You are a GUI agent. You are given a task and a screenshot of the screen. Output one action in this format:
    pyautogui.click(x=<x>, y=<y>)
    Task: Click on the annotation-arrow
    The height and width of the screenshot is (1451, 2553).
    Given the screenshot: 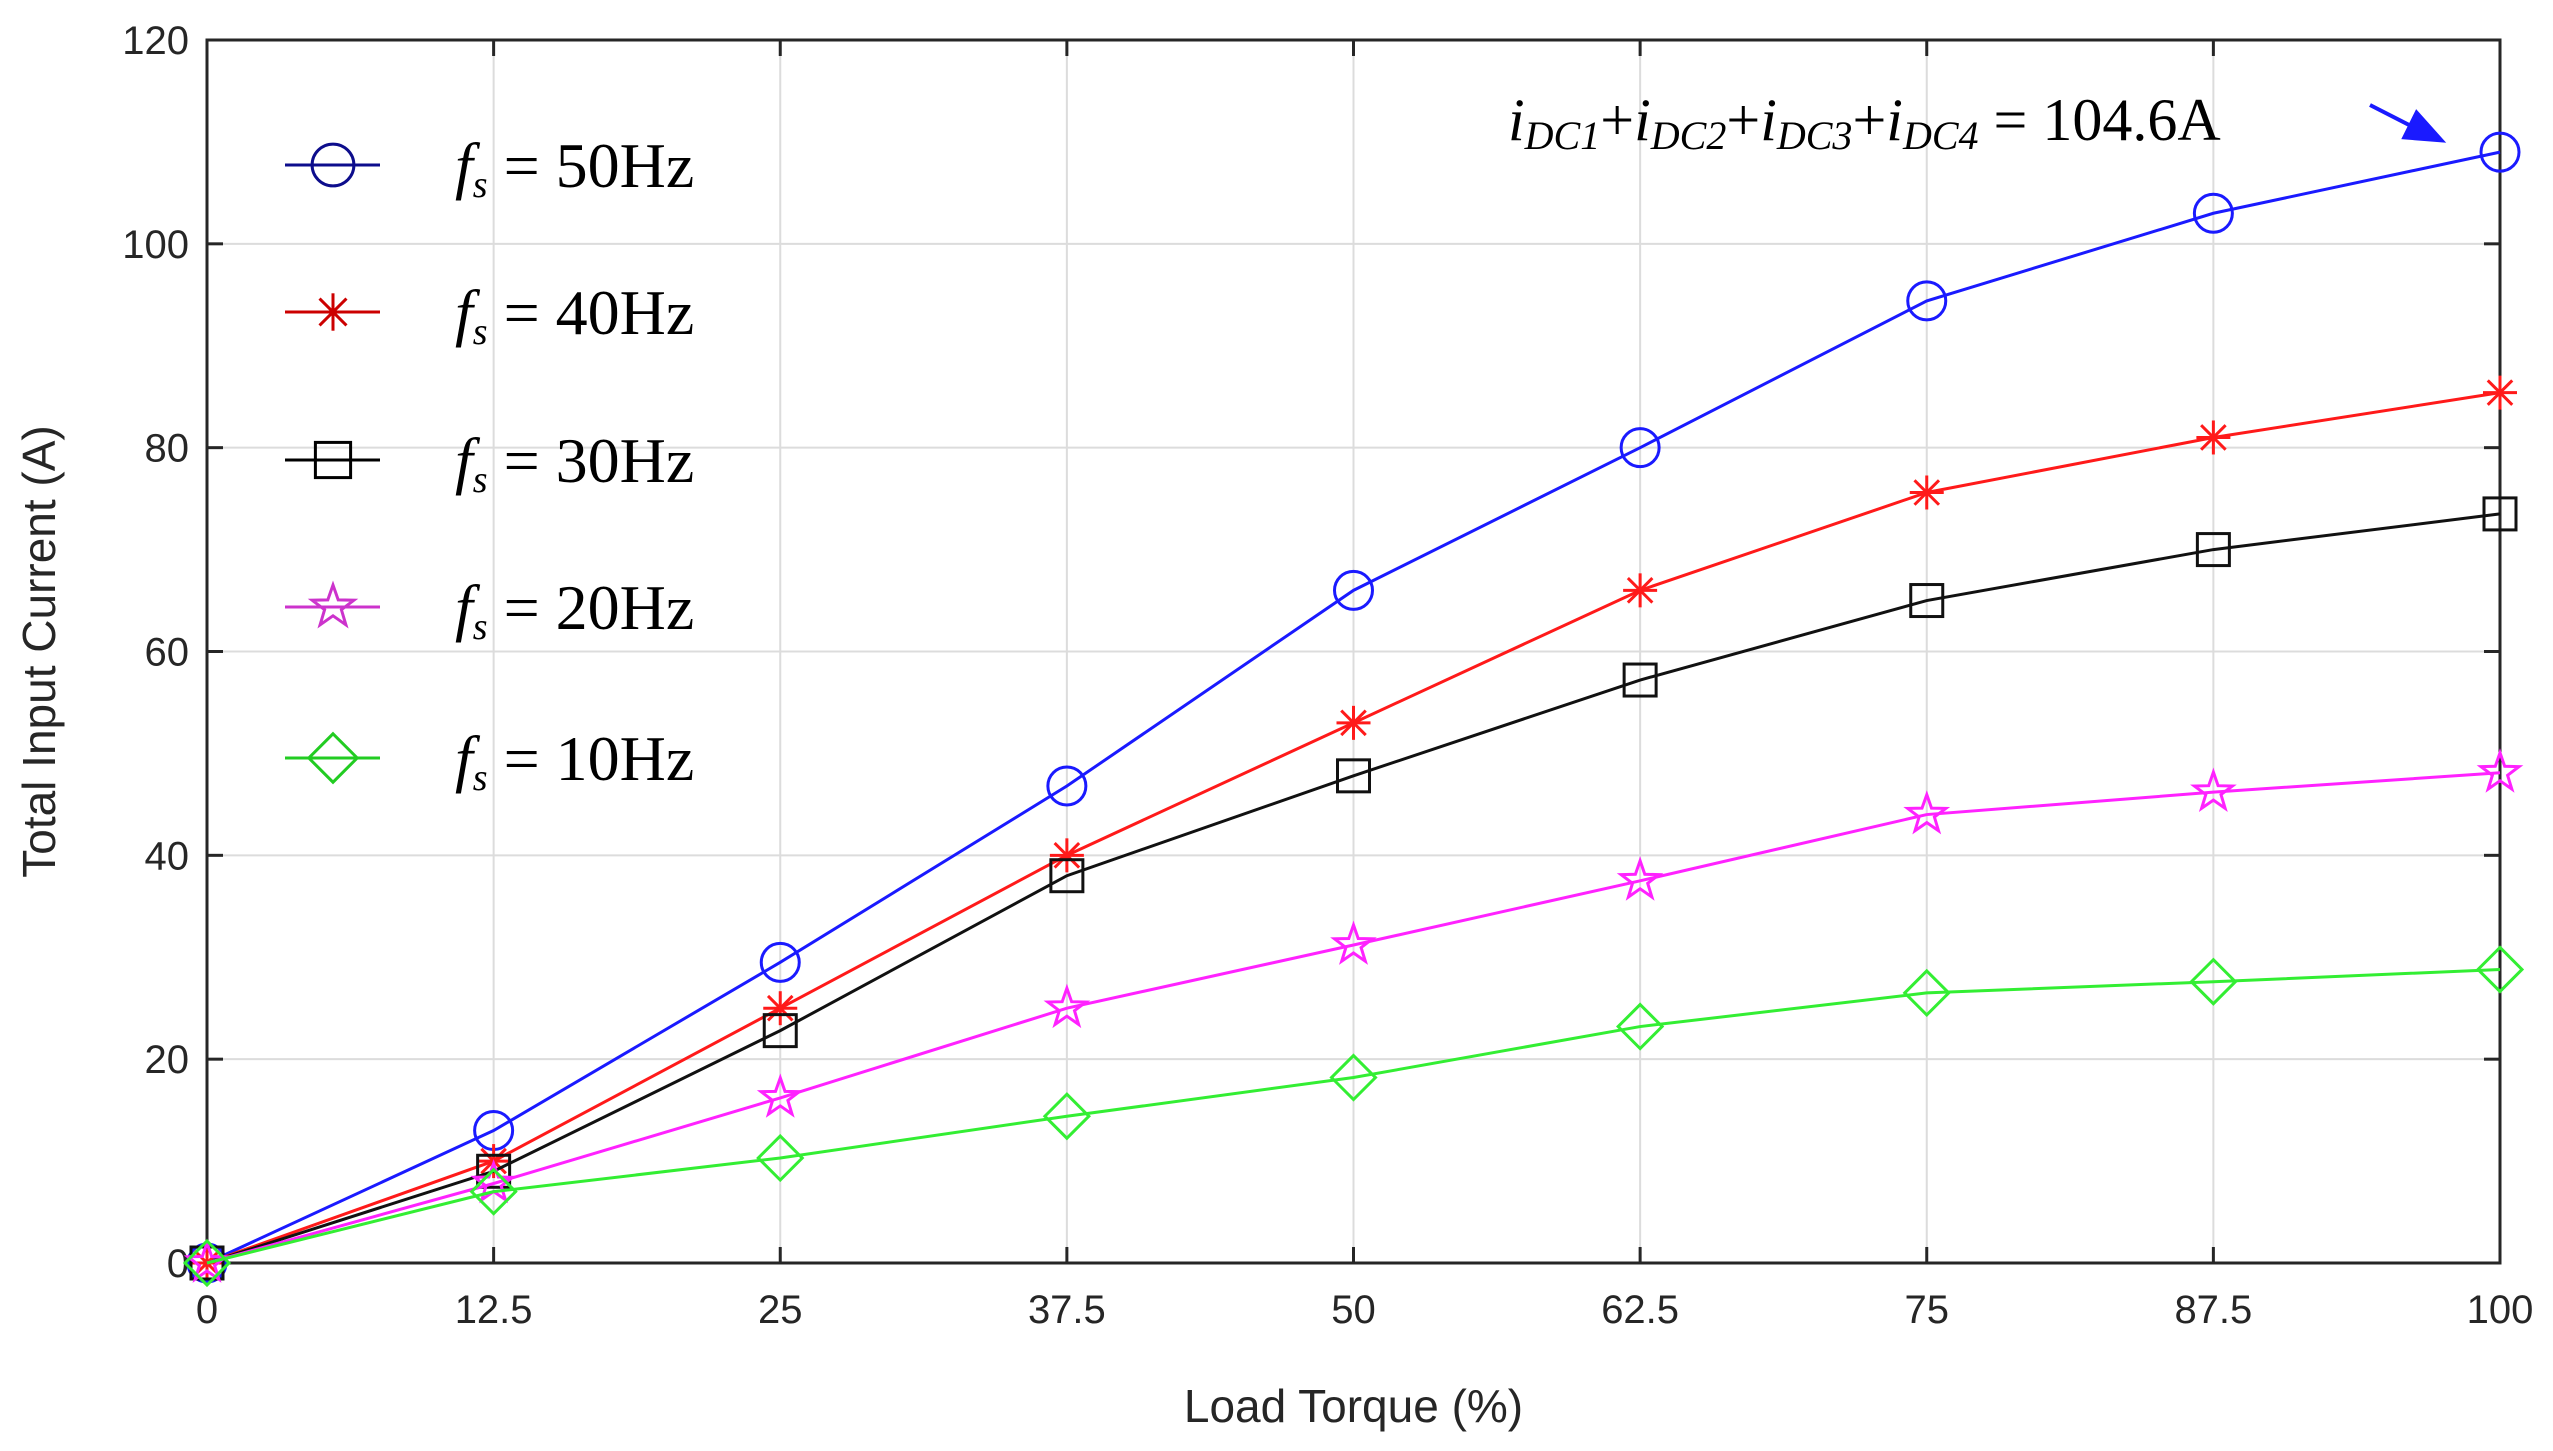 What is the action you would take?
    pyautogui.click(x=2408, y=123)
    